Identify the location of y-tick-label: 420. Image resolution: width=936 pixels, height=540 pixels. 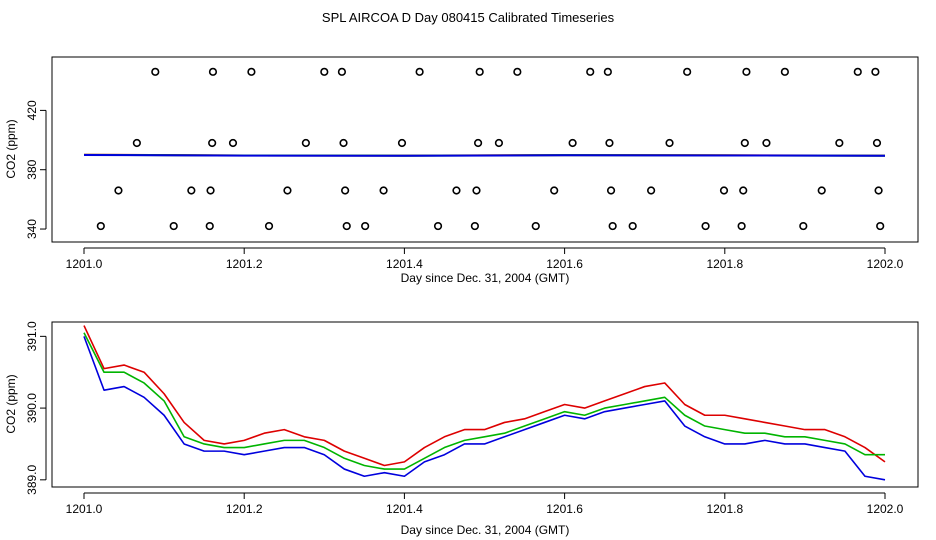
(32, 110).